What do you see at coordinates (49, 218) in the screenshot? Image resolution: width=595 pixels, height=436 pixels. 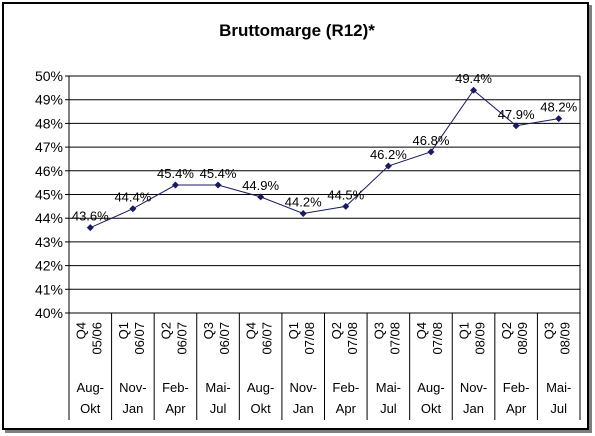 I see `y-tick-label: 44%` at bounding box center [49, 218].